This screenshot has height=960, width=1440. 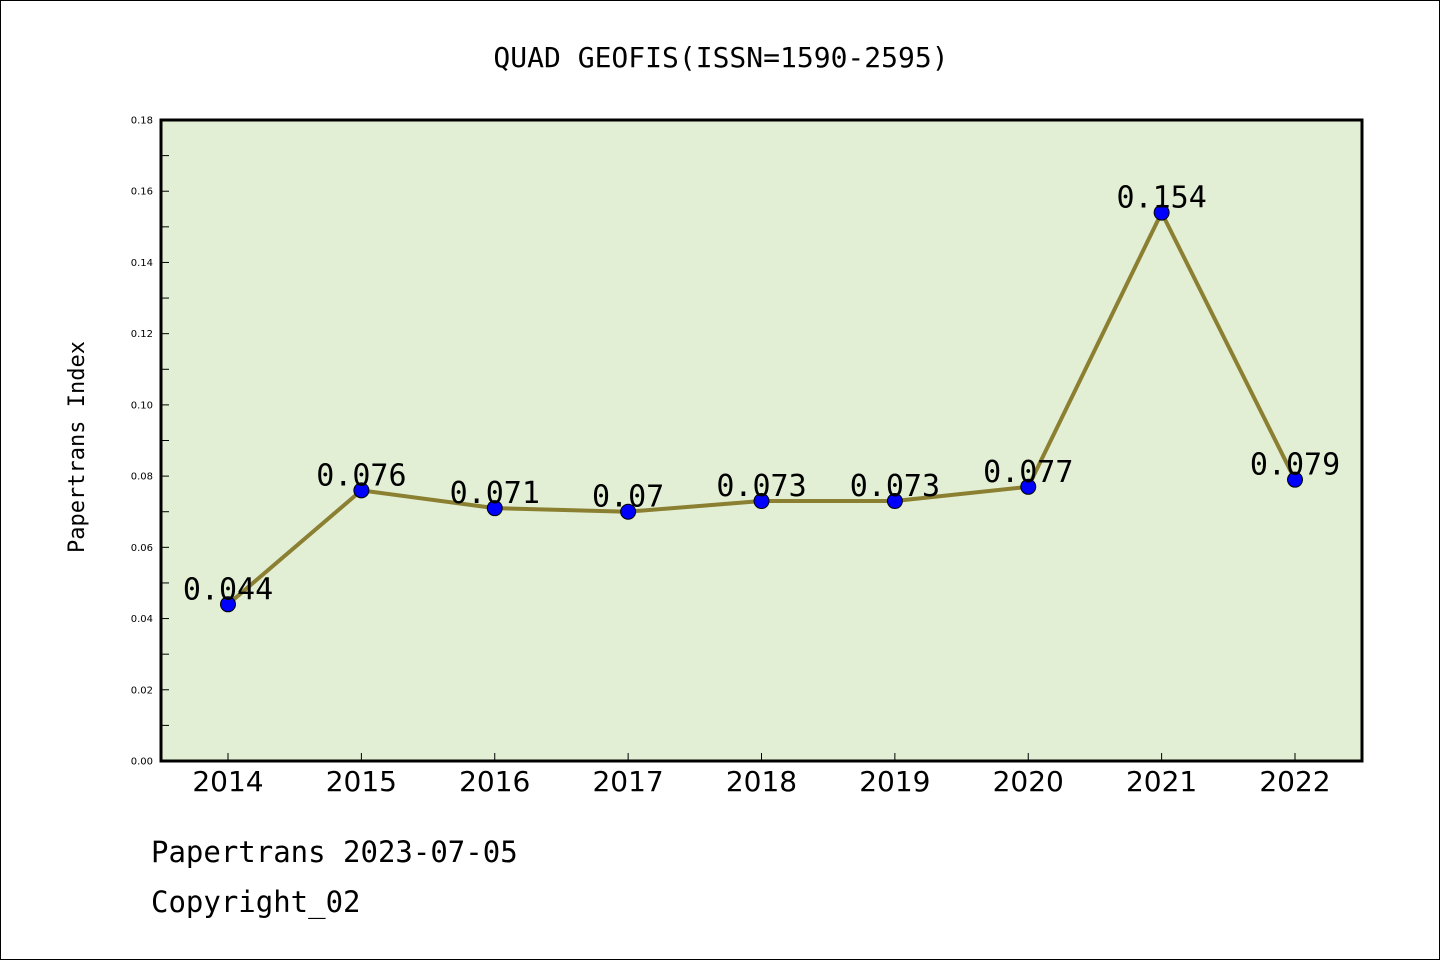 I want to click on y-tick-label: 0.06, so click(x=142, y=548).